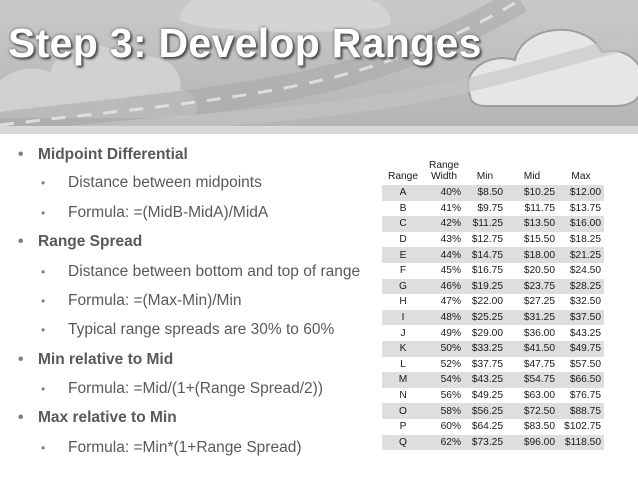 The width and height of the screenshot is (638, 478). I want to click on bullet-text: Max relative to Min, so click(107, 417).